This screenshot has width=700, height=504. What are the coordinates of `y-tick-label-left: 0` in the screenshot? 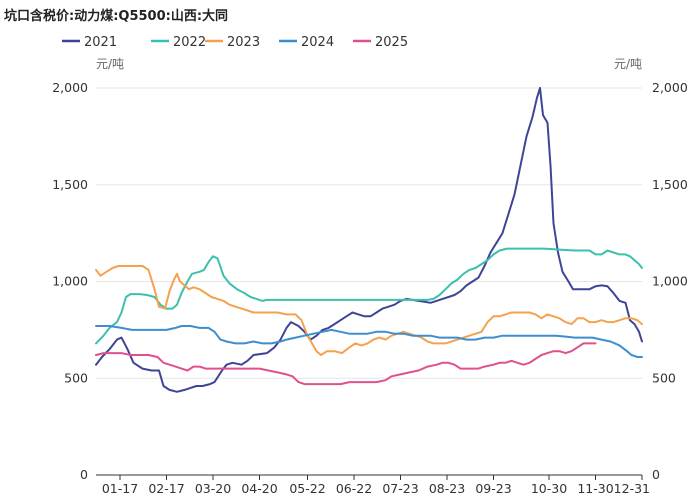 It's located at (84, 474).